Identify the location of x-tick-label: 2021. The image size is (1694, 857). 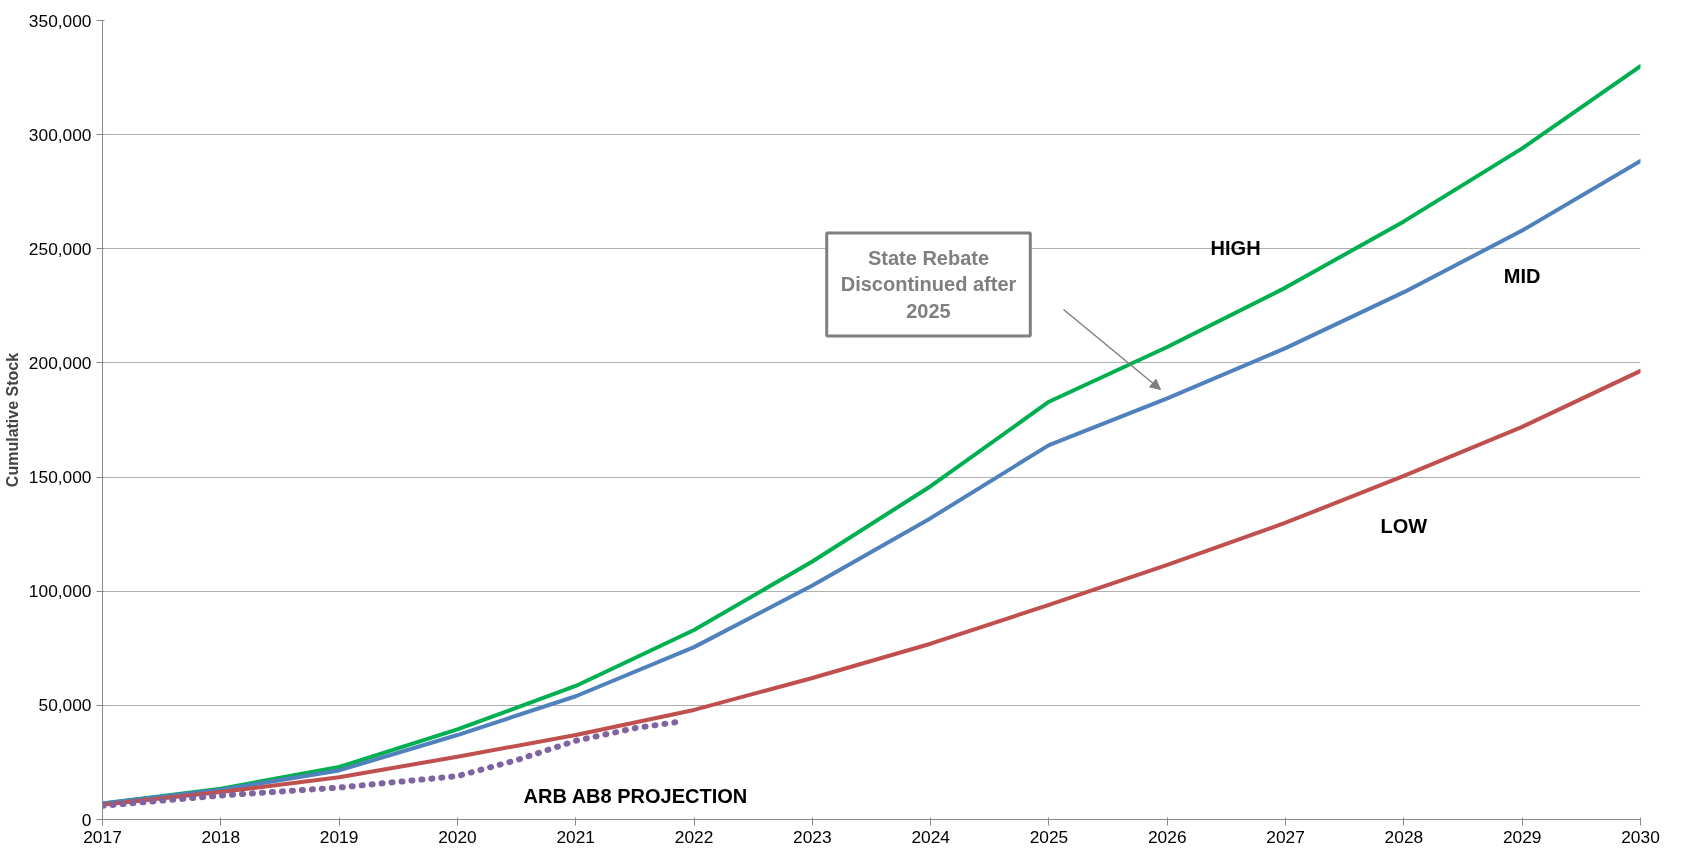
(576, 836).